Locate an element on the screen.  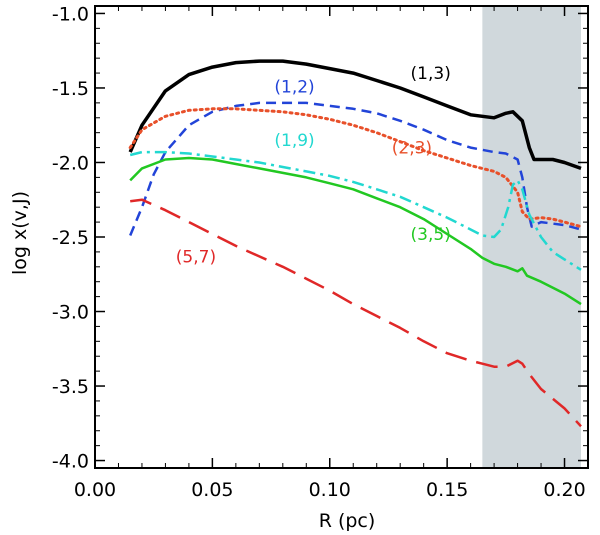
series-label-2: (1,2) is located at coordinates (294, 87).